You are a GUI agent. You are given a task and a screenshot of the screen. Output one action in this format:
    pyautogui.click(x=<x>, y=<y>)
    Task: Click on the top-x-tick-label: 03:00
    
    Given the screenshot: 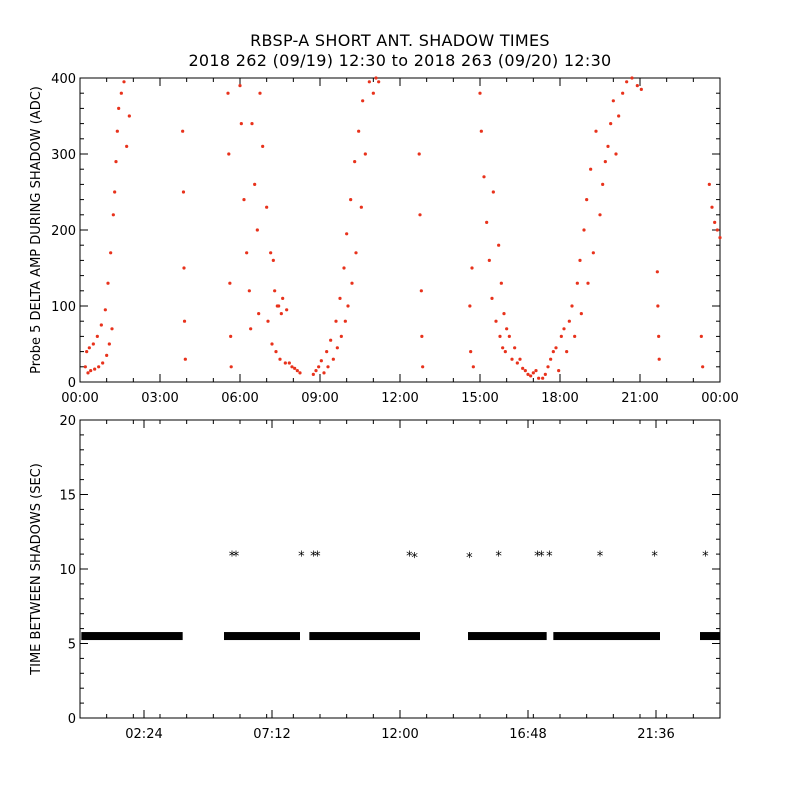 What is the action you would take?
    pyautogui.click(x=159, y=398)
    